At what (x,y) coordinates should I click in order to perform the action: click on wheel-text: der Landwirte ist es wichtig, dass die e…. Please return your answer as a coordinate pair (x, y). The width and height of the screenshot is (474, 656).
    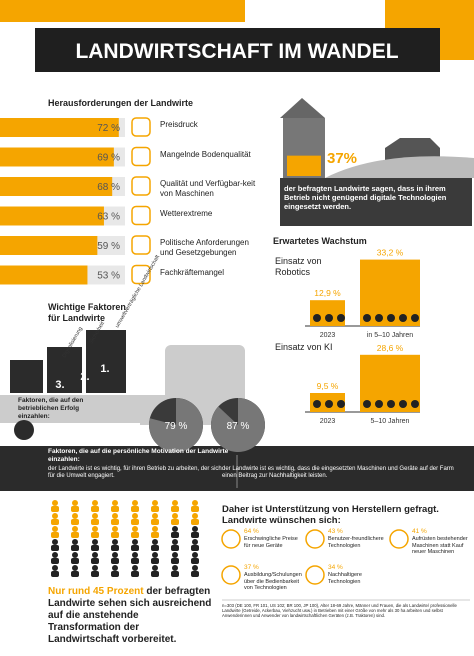
    Looking at the image, I should click on (338, 473).